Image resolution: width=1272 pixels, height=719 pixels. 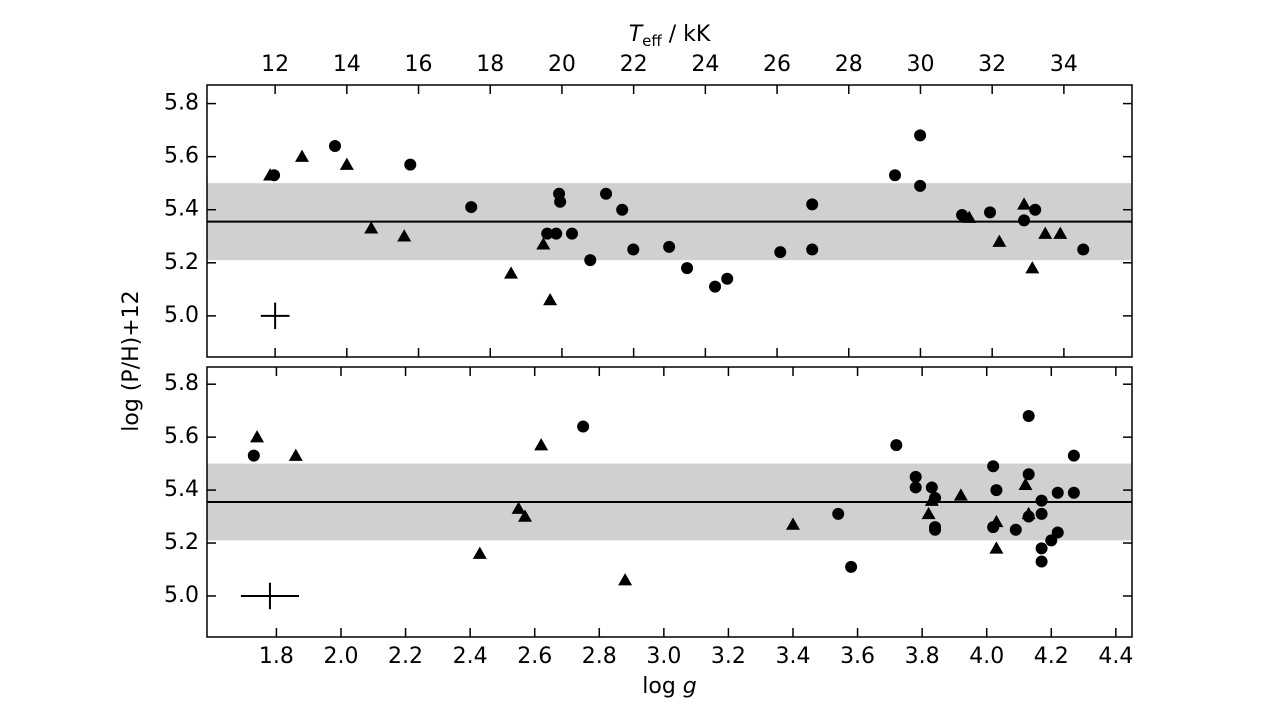 I want to click on x-tick-label: 1.8, so click(x=276, y=656).